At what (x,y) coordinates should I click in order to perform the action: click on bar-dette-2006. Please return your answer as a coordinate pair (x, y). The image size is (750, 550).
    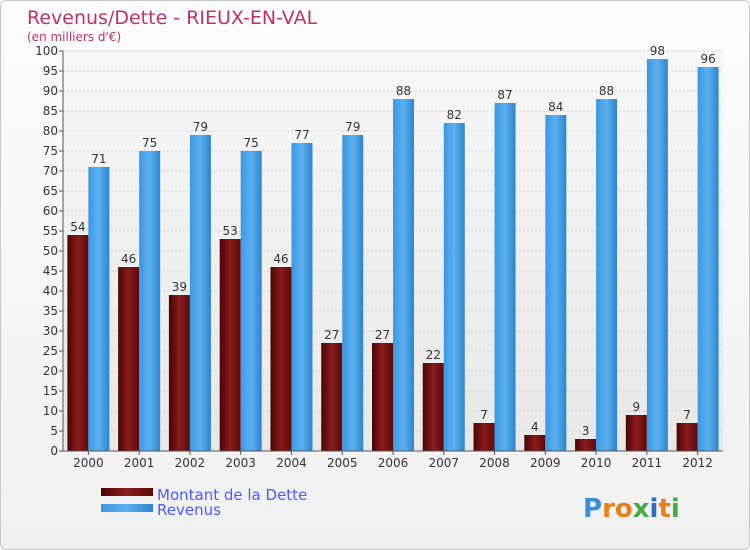
    Looking at the image, I should click on (382, 397).